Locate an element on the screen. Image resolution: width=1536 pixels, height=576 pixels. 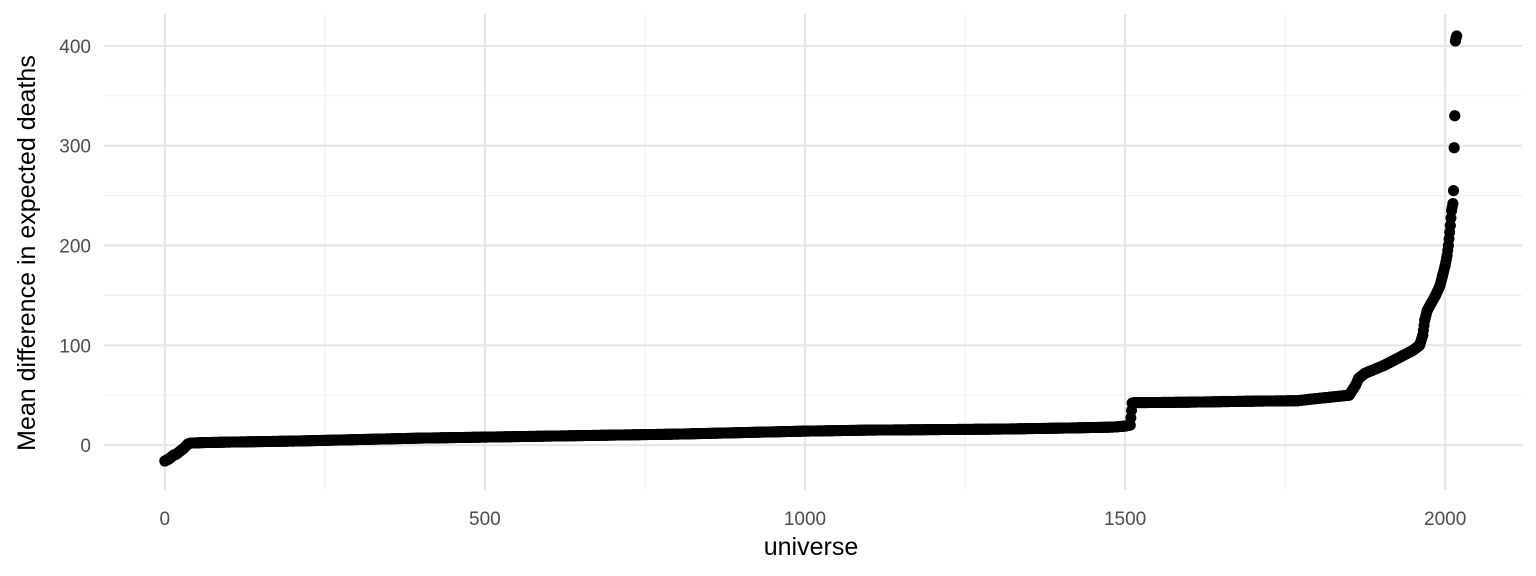
y-axis-title: Mean difference in expected deaths is located at coordinates (27, 253).